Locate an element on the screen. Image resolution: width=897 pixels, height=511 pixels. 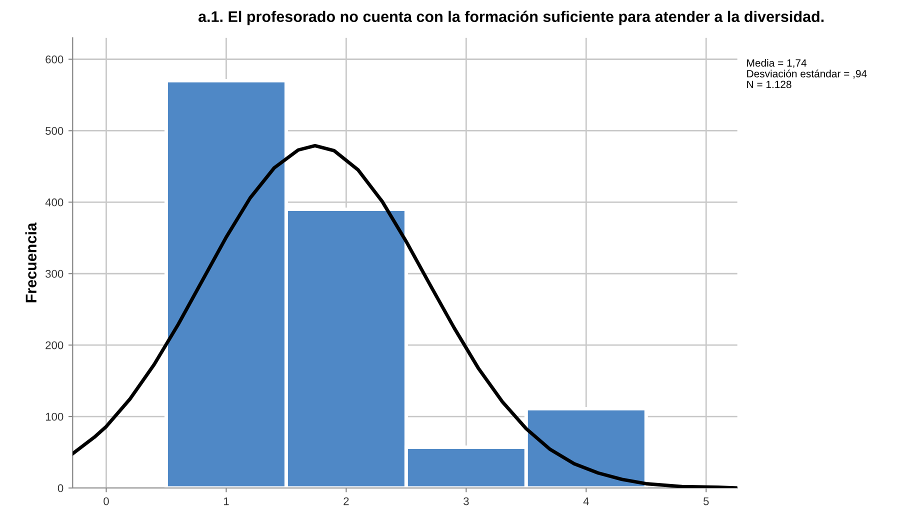
y-tick-label: 600 is located at coordinates (55, 60).